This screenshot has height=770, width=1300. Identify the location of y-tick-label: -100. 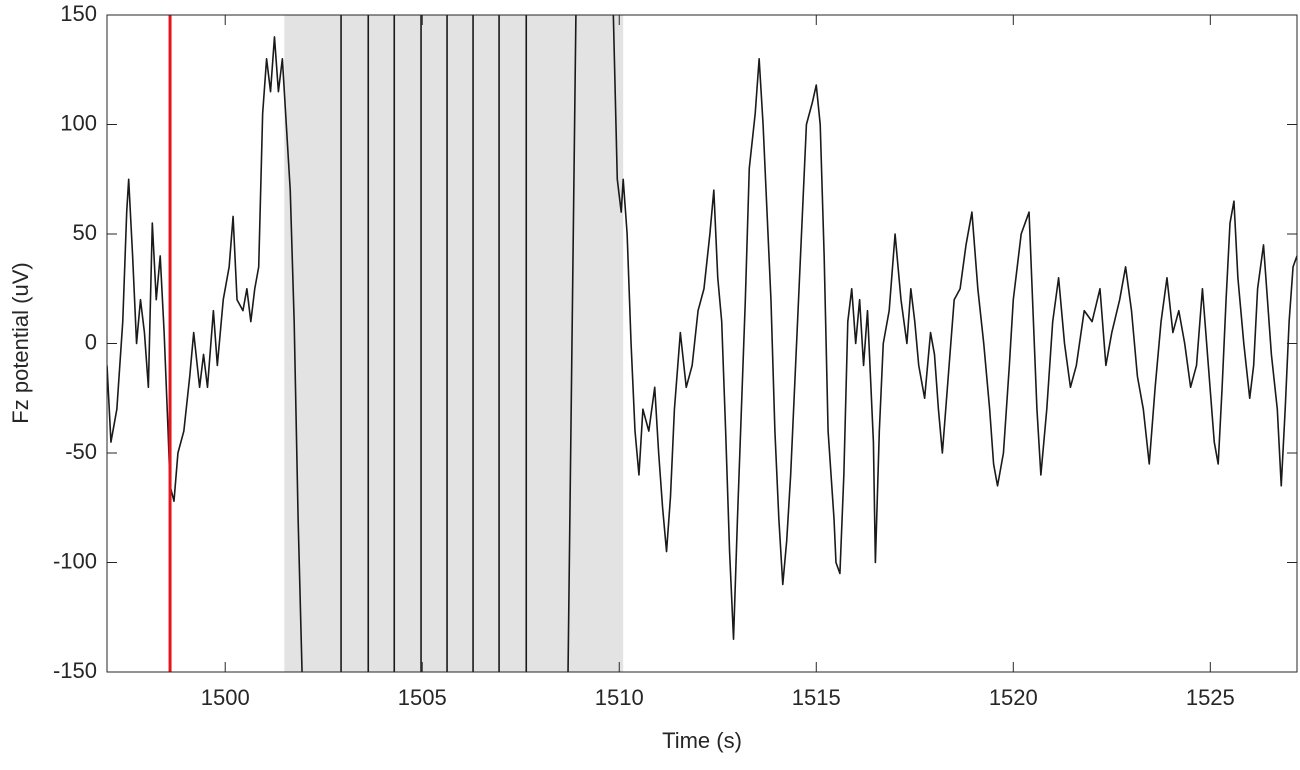
(75, 560).